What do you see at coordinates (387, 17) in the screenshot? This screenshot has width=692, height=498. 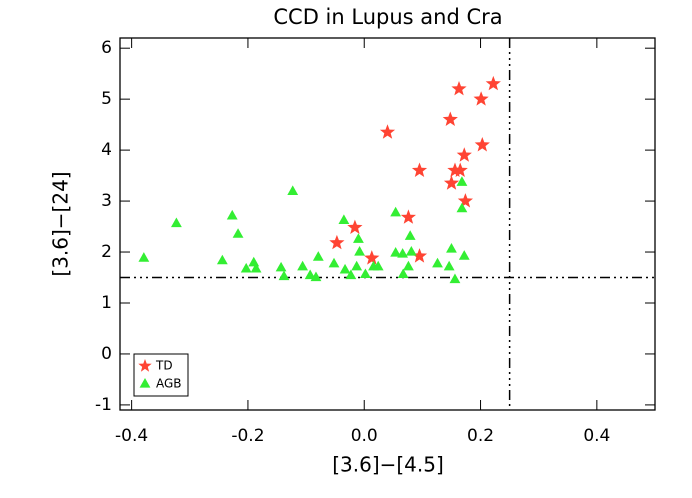 I see `chart-title: CCD in Lupus and Cra` at bounding box center [387, 17].